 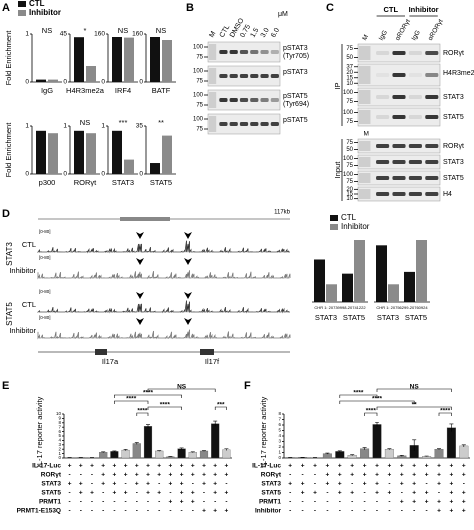 I want to click on y-tick-label: 45, so click(x=64, y=34).